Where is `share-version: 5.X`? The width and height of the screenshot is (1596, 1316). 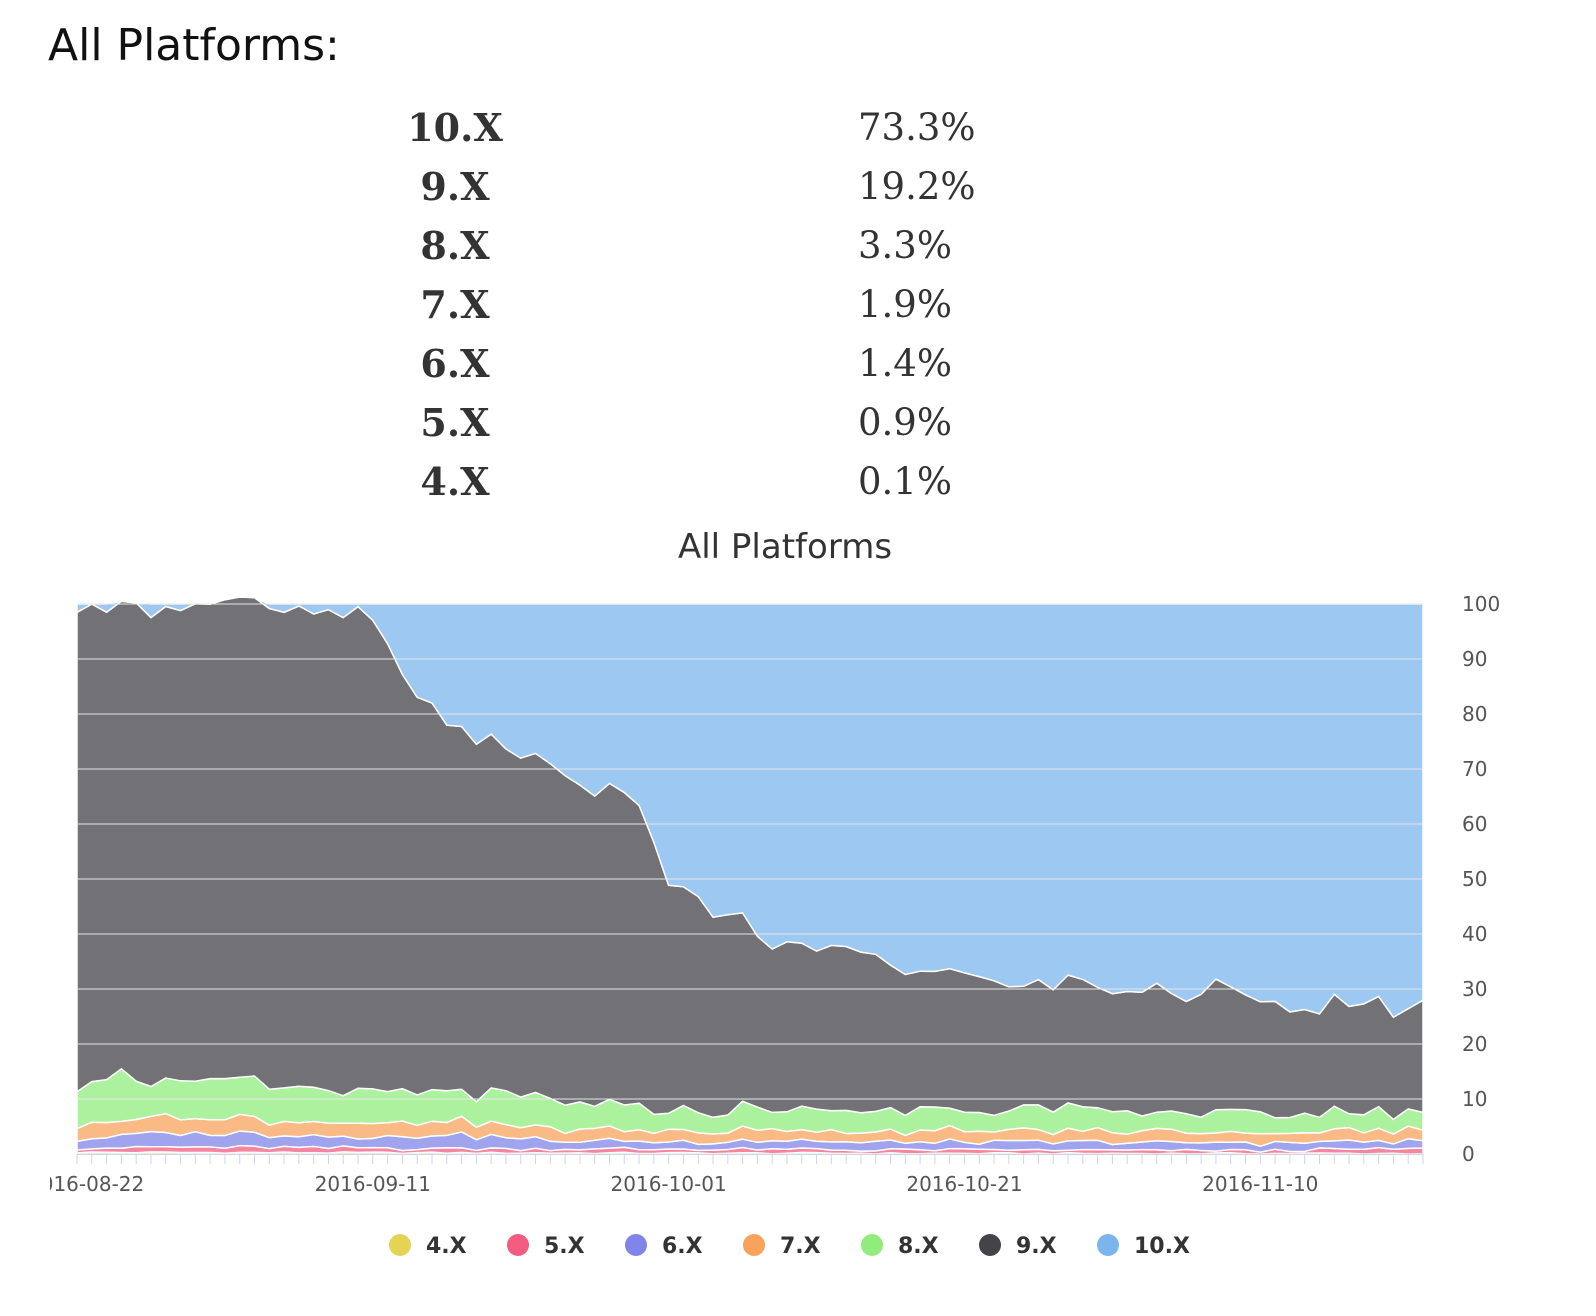
share-version: 5.X is located at coordinates (455, 422).